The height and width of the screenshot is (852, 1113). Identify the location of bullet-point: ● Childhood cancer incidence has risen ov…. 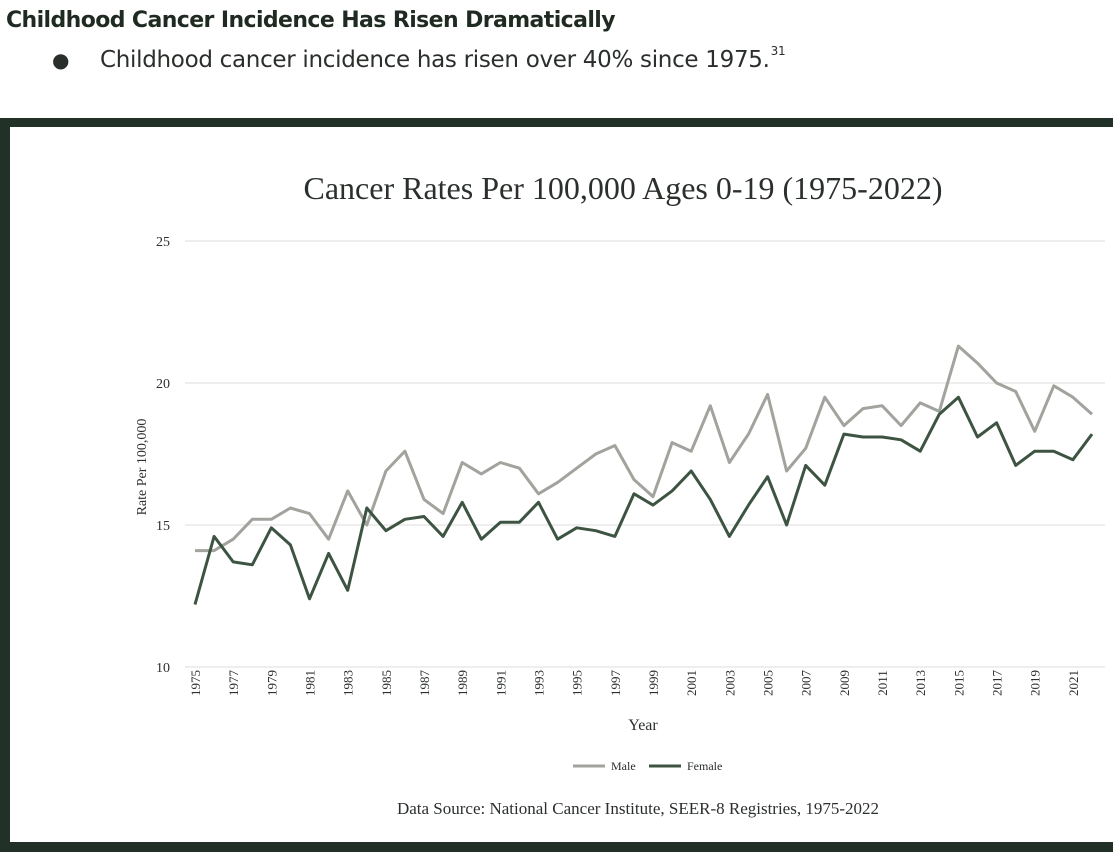
(419, 58).